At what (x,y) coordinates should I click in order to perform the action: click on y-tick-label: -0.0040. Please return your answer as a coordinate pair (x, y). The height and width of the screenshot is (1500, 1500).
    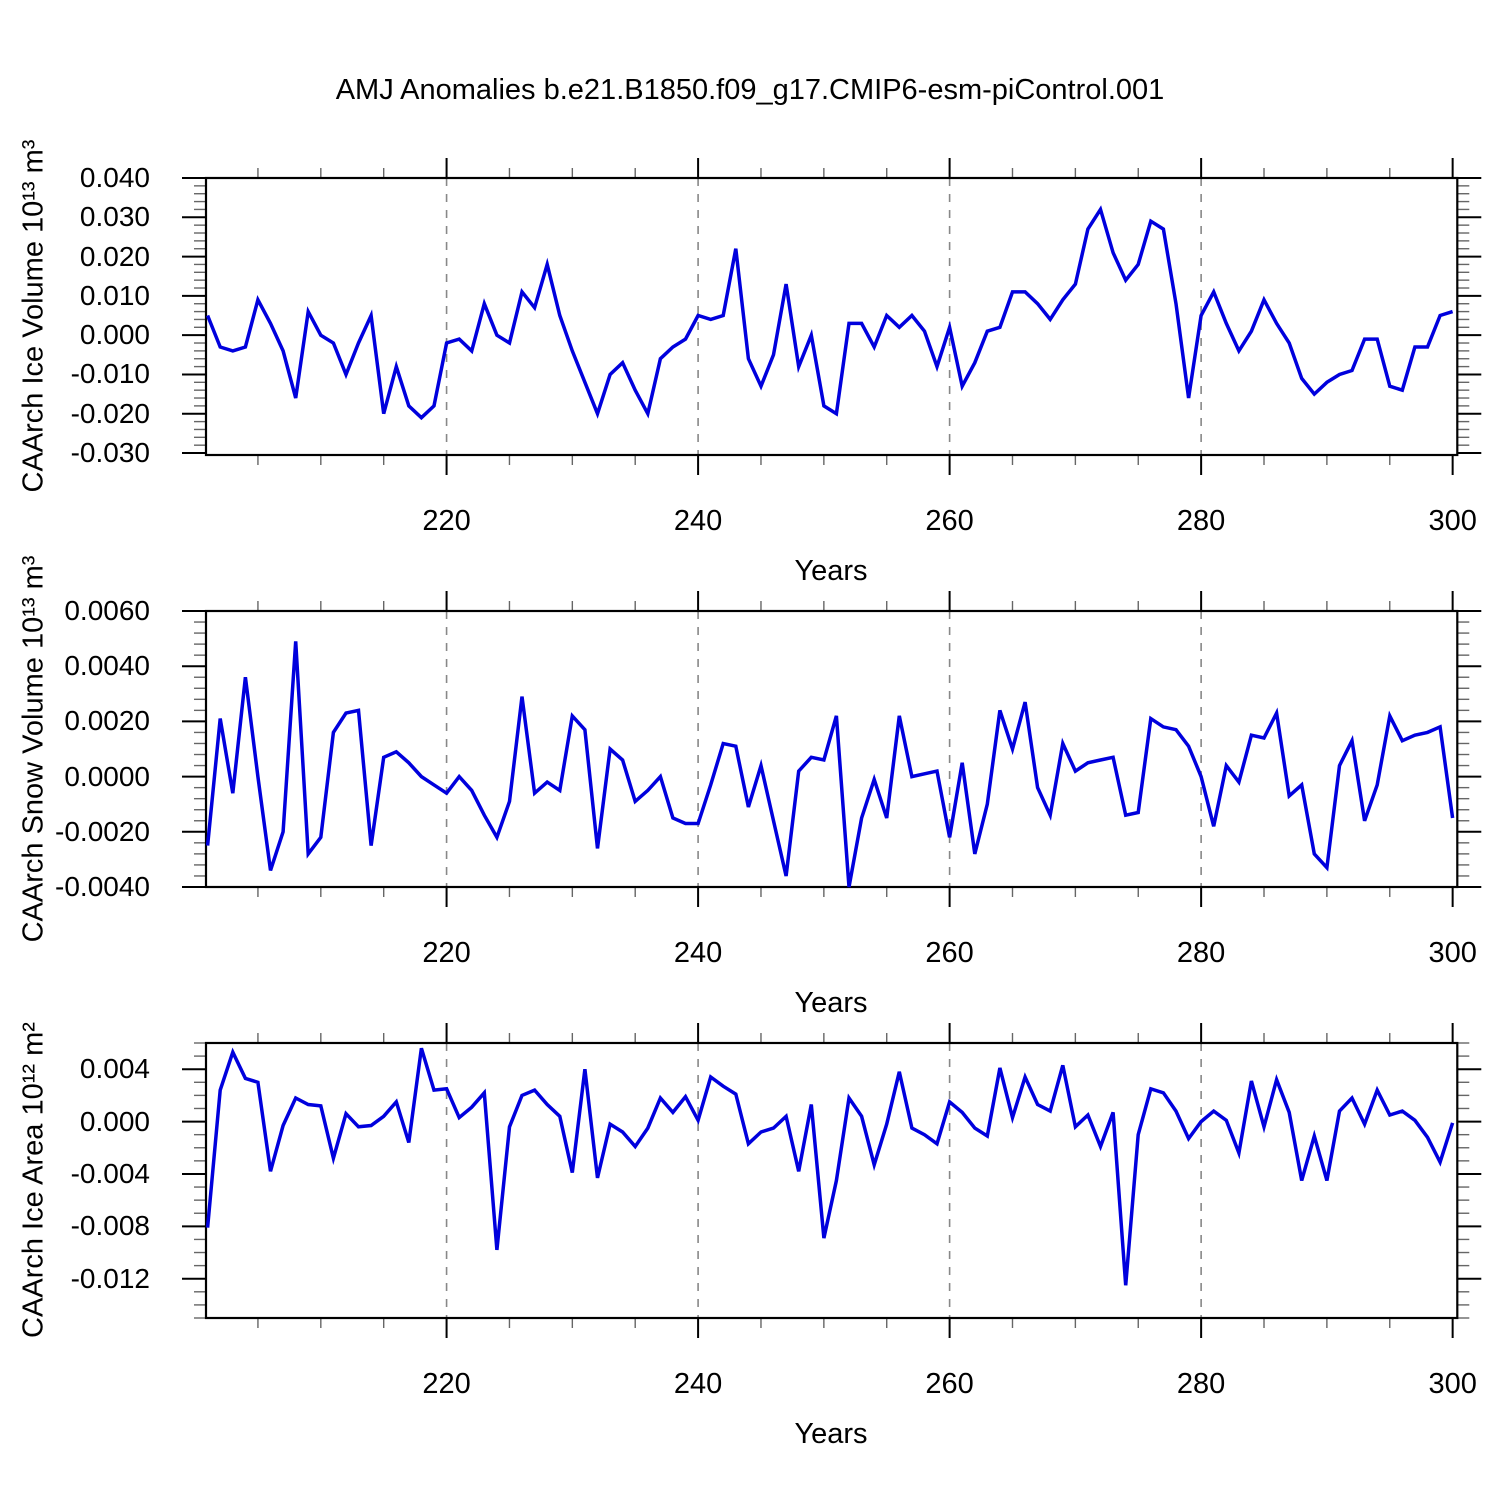
    Looking at the image, I should click on (102, 886).